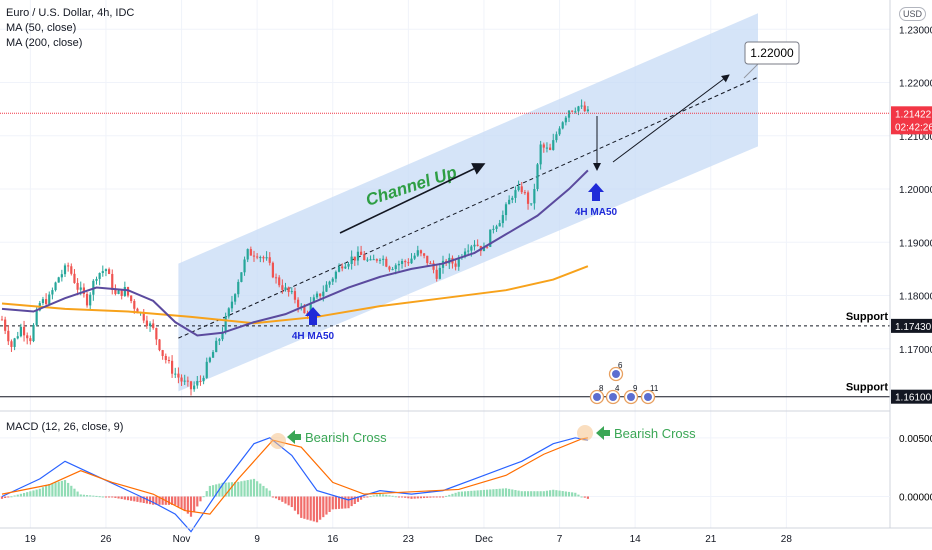 This screenshot has height=550, width=932. I want to click on macd-y-tick: 0.00000, so click(915, 497).